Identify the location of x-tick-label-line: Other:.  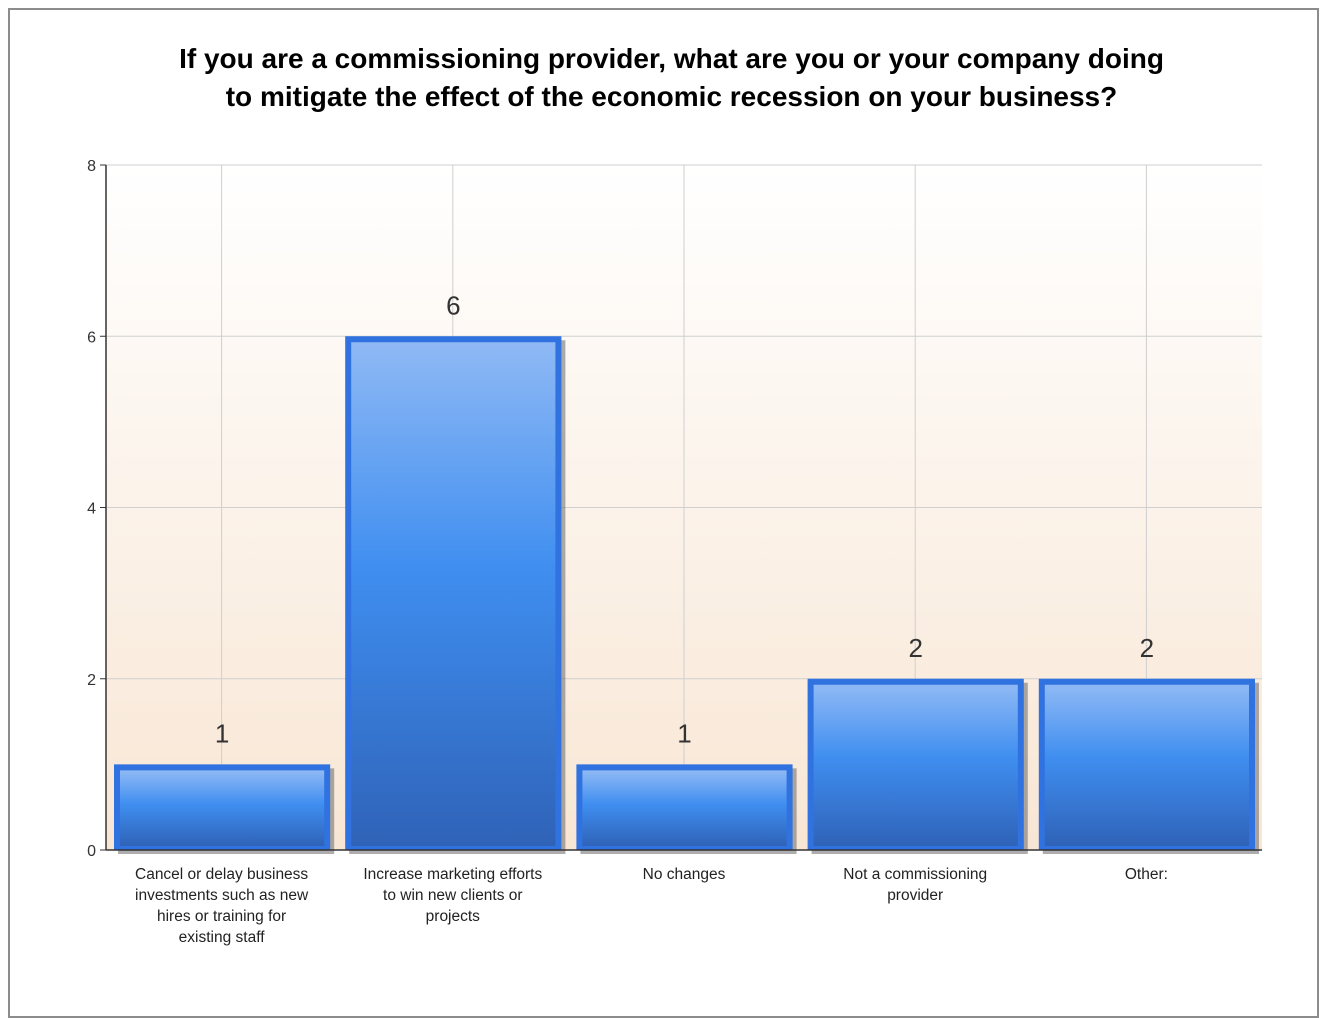
(1146, 874).